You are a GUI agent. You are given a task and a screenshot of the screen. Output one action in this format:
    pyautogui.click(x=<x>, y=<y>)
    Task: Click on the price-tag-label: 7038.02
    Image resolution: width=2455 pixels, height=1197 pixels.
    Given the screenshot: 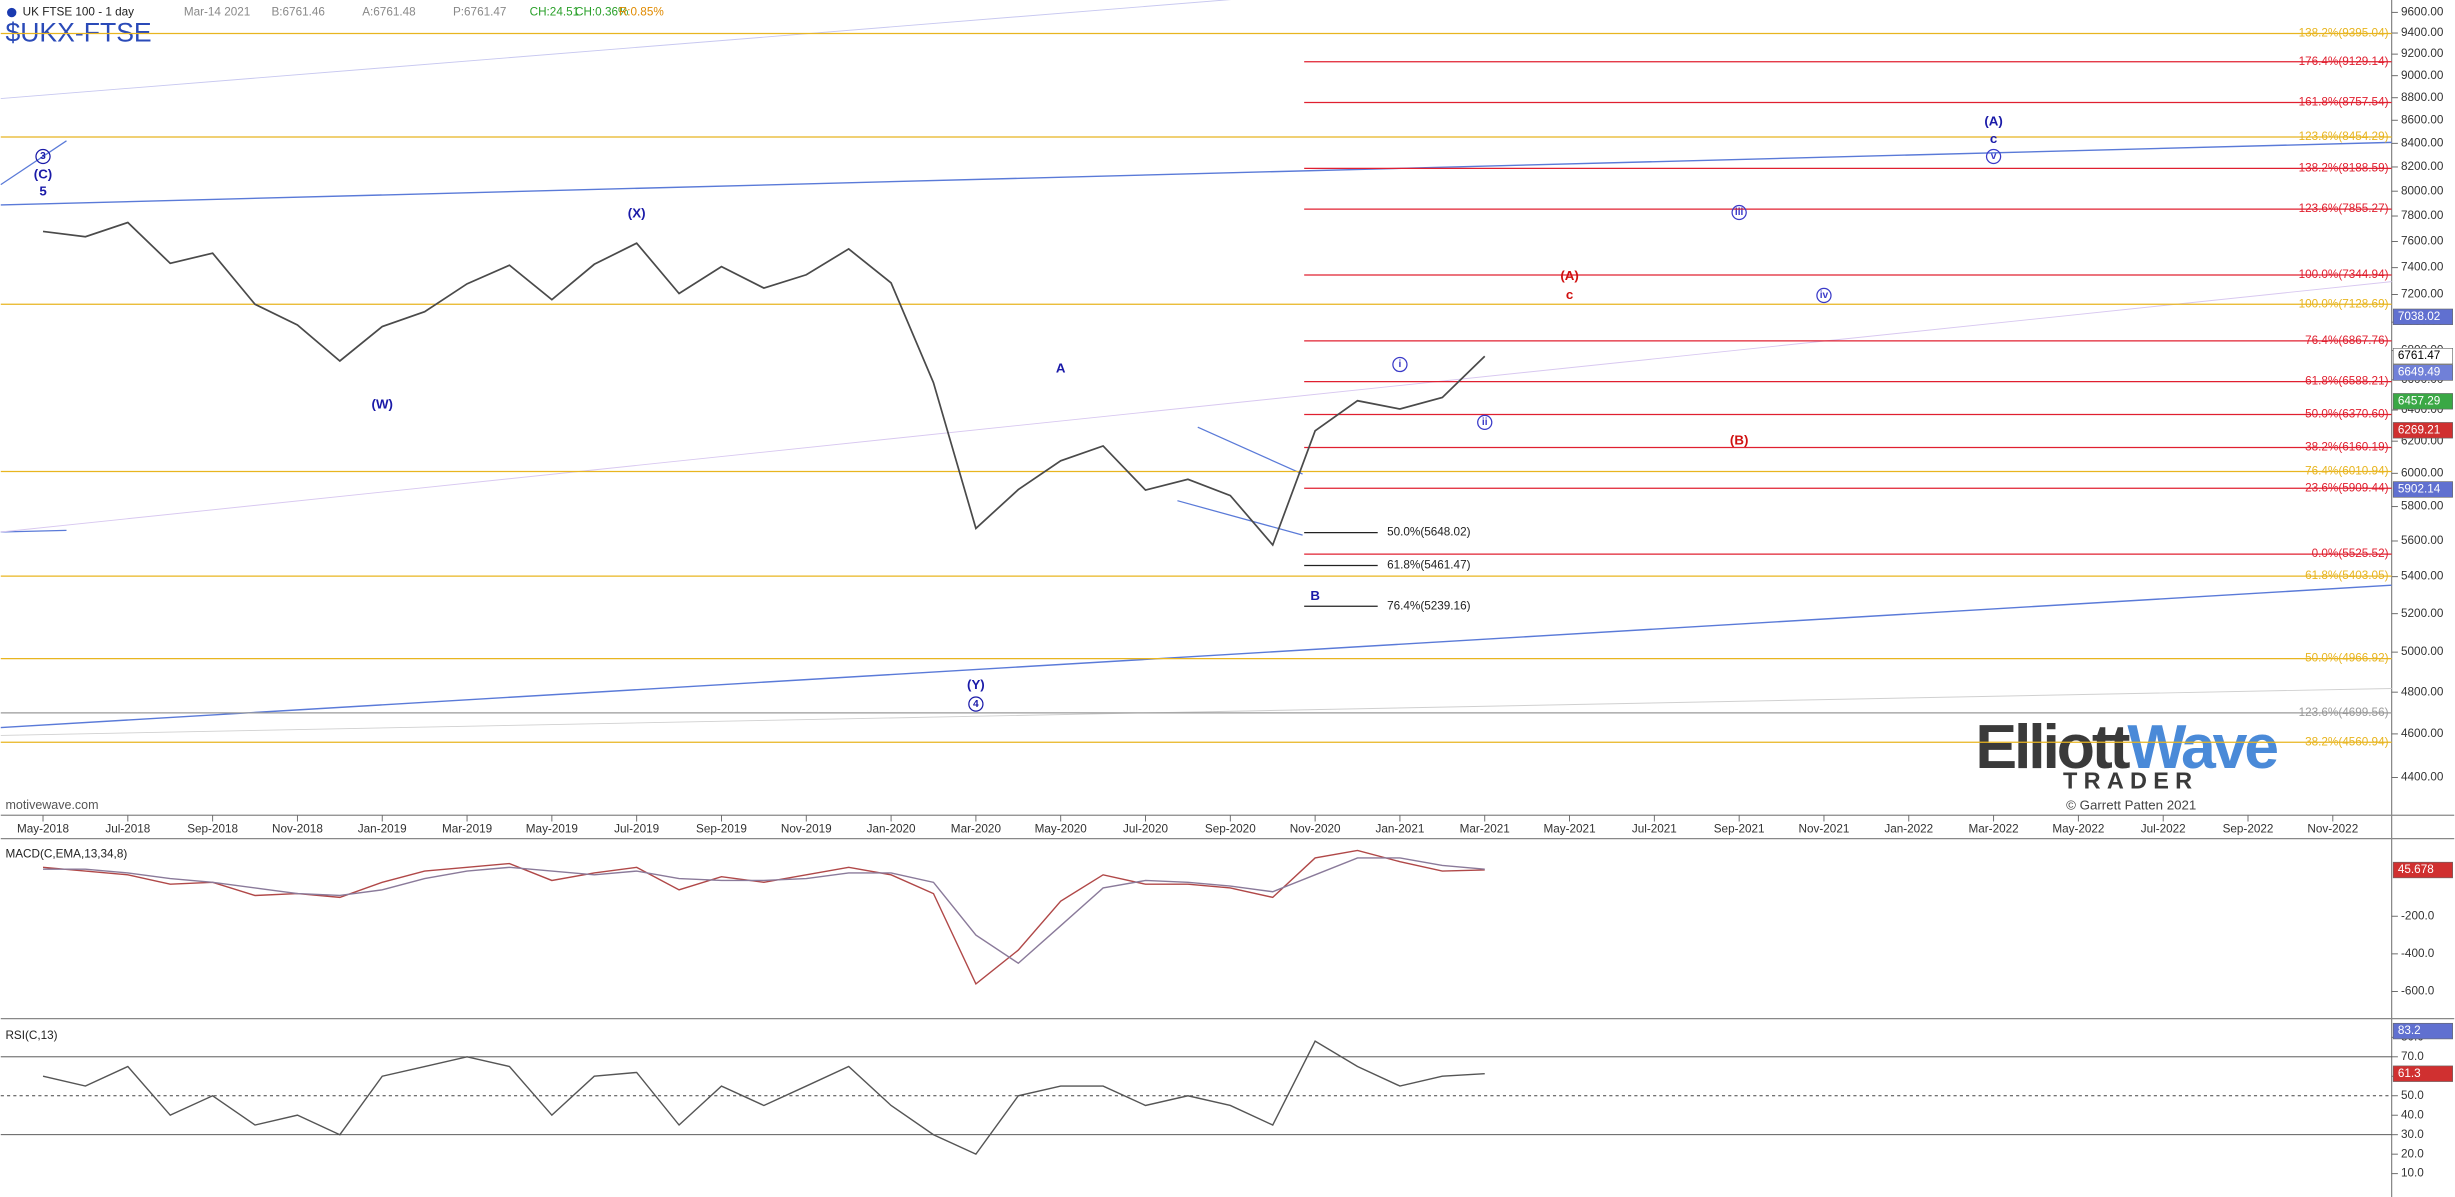 What is the action you would take?
    pyautogui.click(x=2419, y=316)
    